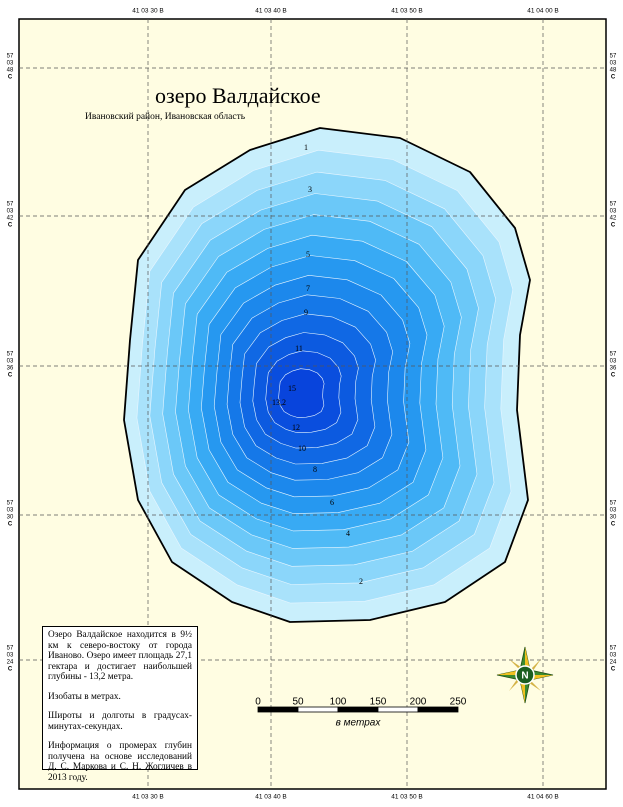 Image resolution: width=623 pixels, height=807 pixels. I want to click on depth-label: 1, so click(306, 147).